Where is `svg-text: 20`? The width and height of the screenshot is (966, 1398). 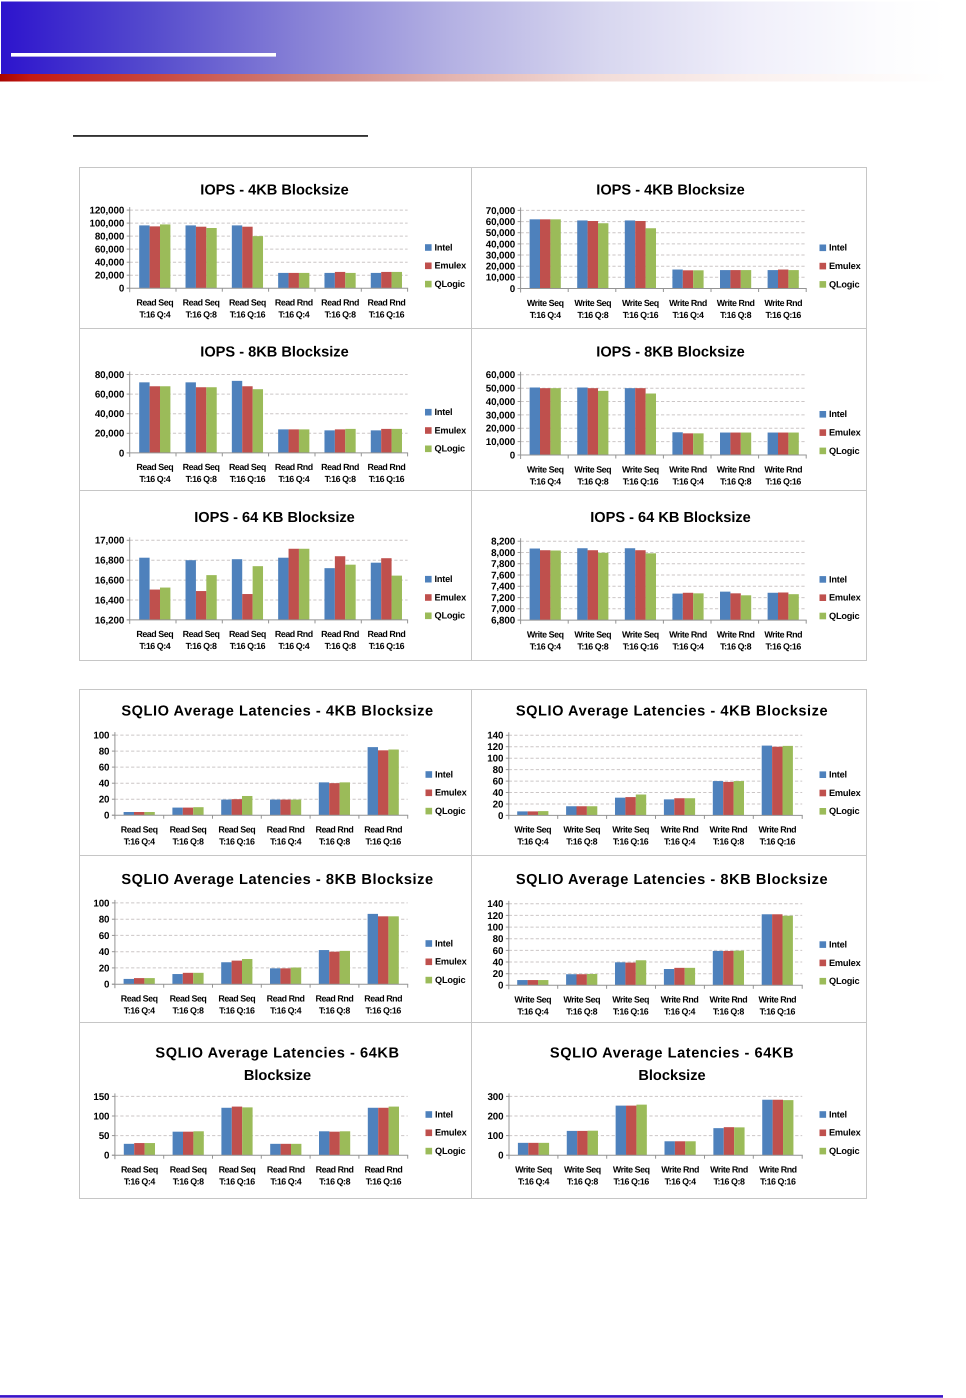 svg-text: 20 is located at coordinates (498, 974).